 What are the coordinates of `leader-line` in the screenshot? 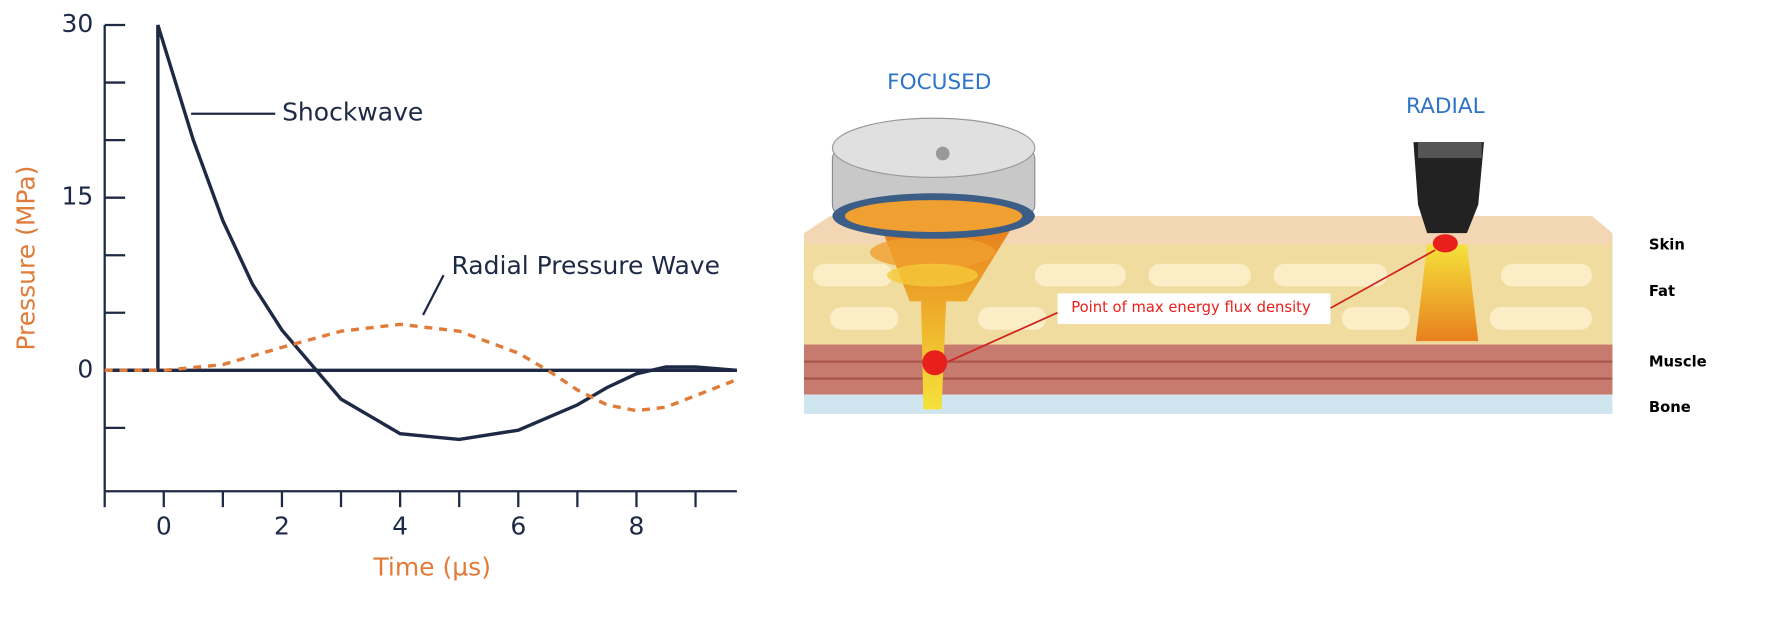 It's located at (433, 295).